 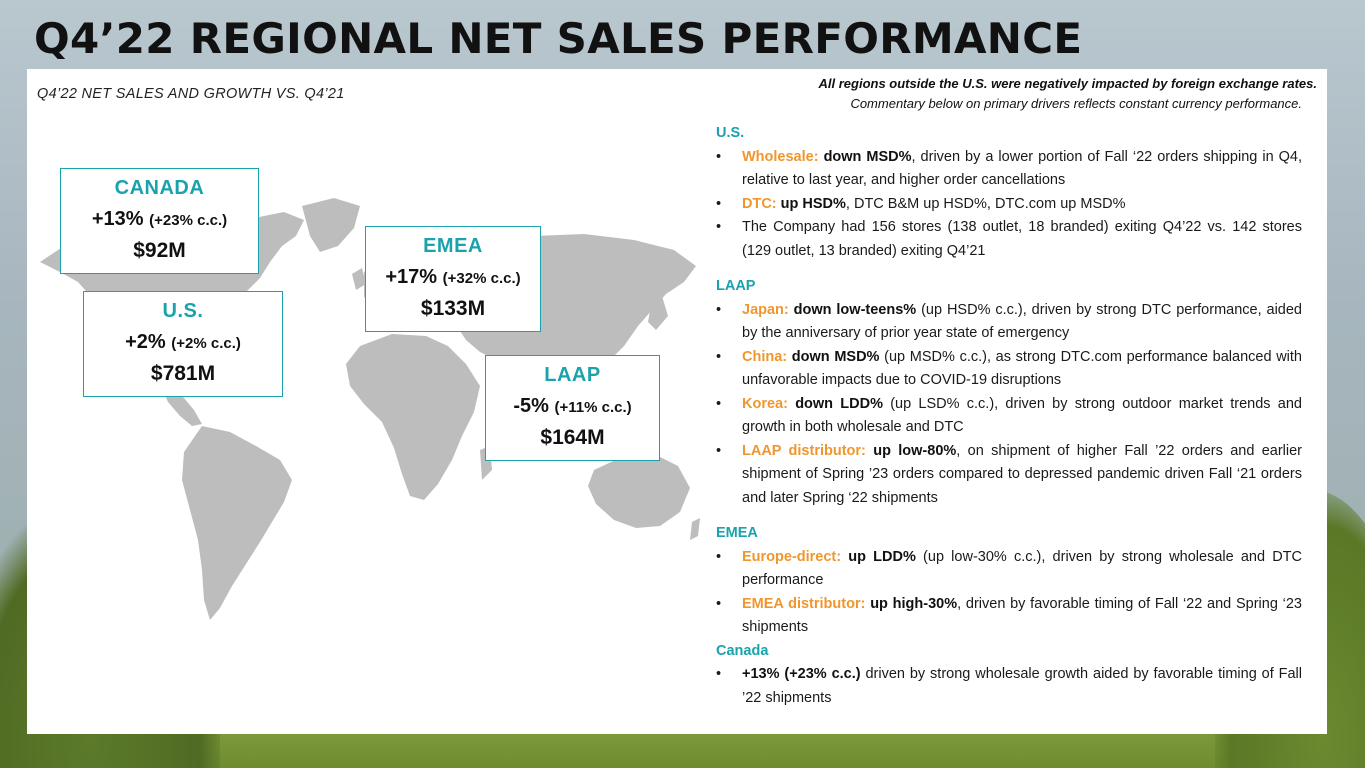 What do you see at coordinates (183, 373) in the screenshot?
I see `region-sales: $781M` at bounding box center [183, 373].